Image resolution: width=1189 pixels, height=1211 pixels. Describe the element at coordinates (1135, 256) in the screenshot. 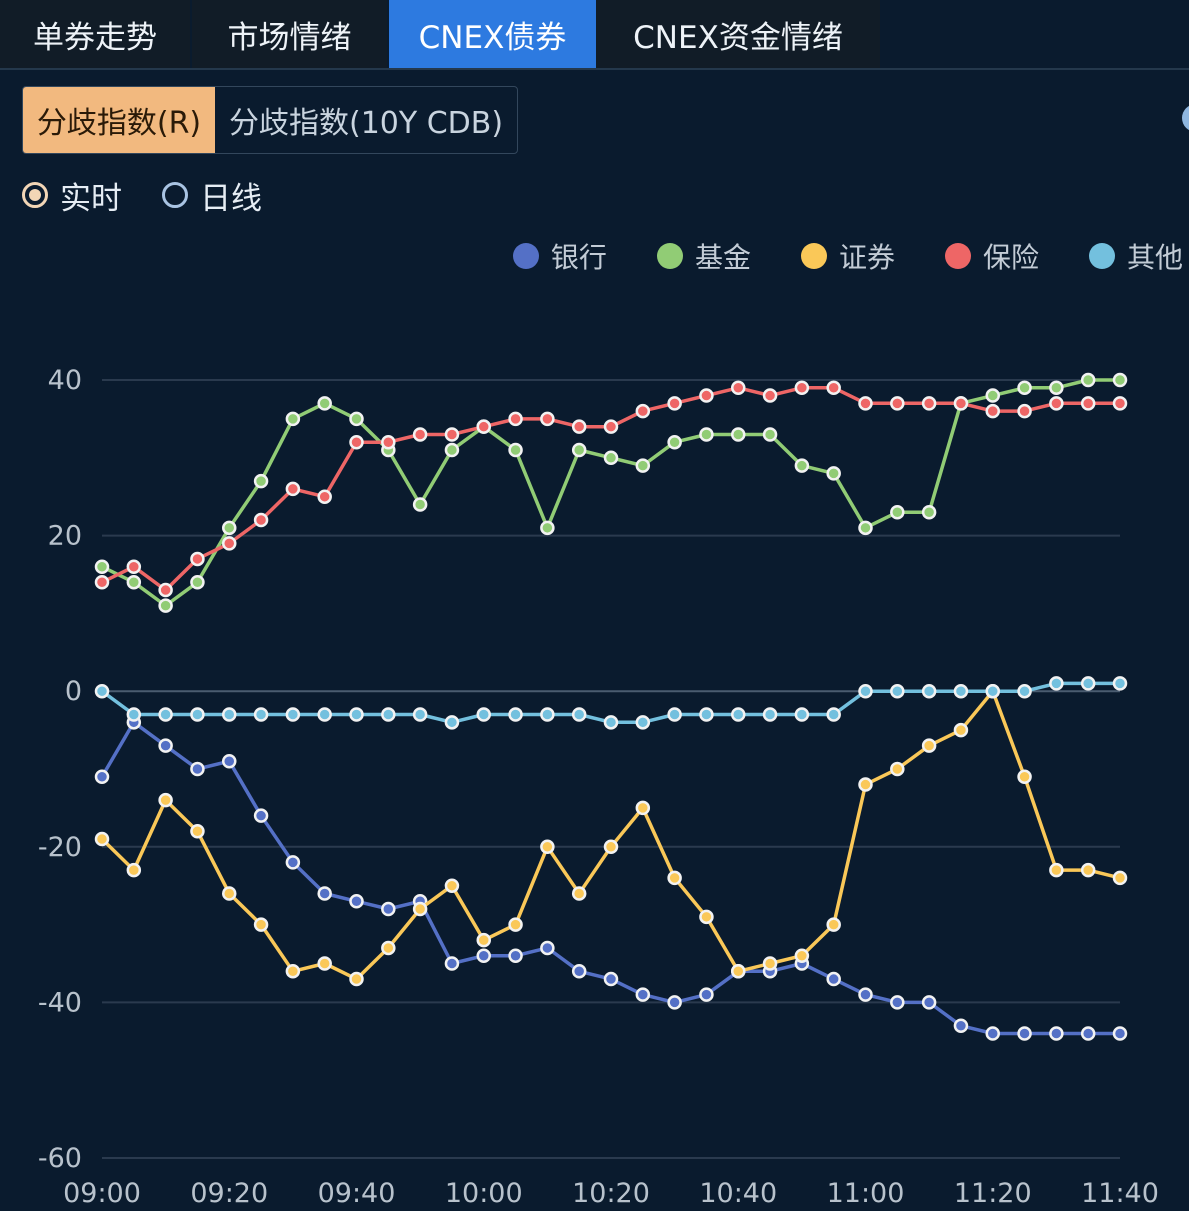

I see `legend-item-other: 其他` at that location.